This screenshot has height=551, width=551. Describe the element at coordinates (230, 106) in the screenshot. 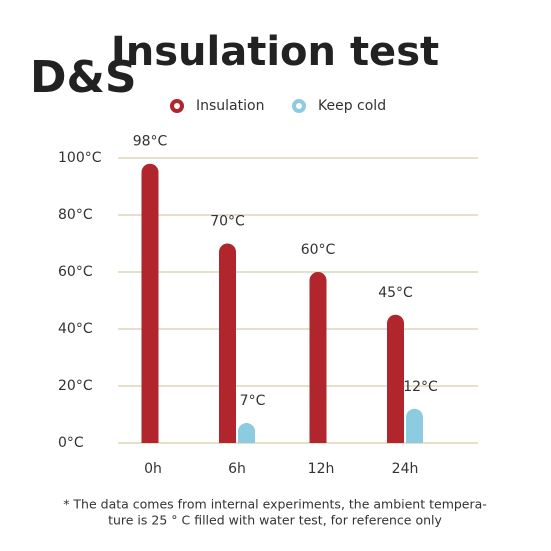

I see `legend-label: Insulation` at that location.